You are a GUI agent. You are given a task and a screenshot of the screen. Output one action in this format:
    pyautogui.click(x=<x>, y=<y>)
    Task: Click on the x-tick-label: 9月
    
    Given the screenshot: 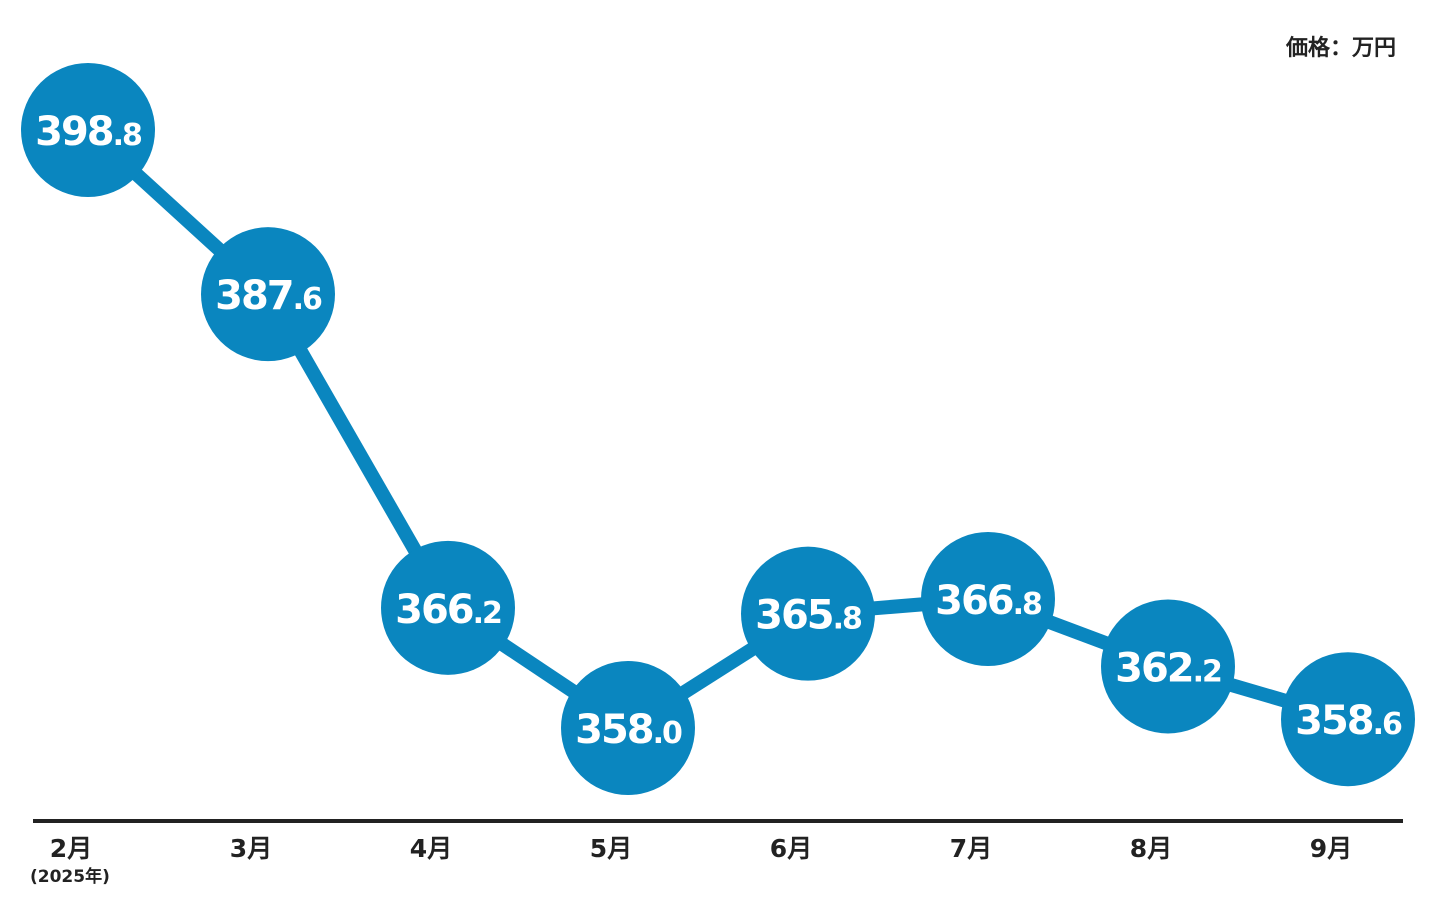 What is the action you would take?
    pyautogui.click(x=1331, y=848)
    